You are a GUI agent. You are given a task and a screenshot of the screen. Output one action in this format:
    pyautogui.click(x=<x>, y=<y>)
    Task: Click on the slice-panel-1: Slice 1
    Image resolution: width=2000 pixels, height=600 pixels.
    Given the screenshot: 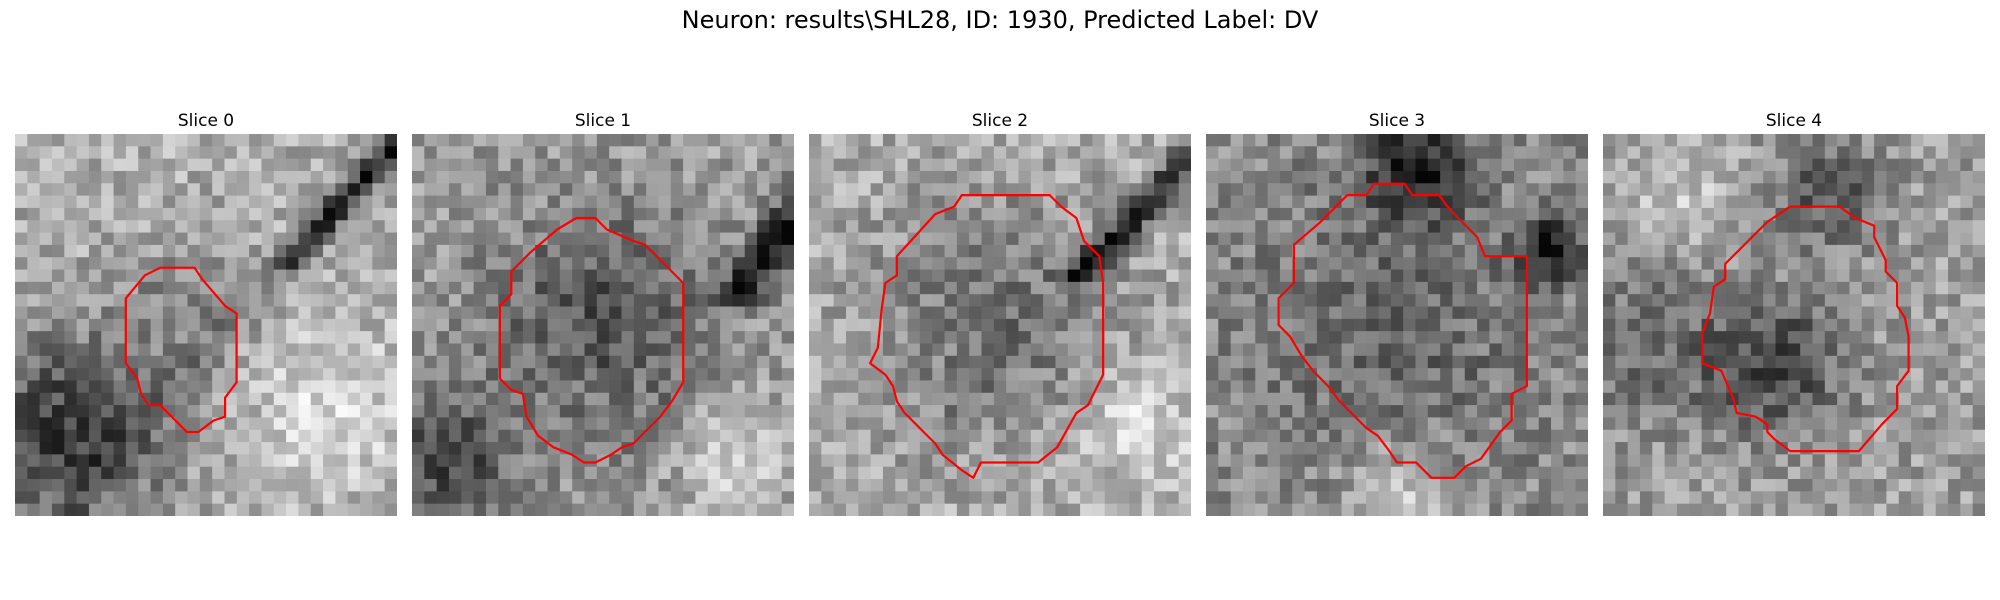 What is the action you would take?
    pyautogui.click(x=603, y=313)
    